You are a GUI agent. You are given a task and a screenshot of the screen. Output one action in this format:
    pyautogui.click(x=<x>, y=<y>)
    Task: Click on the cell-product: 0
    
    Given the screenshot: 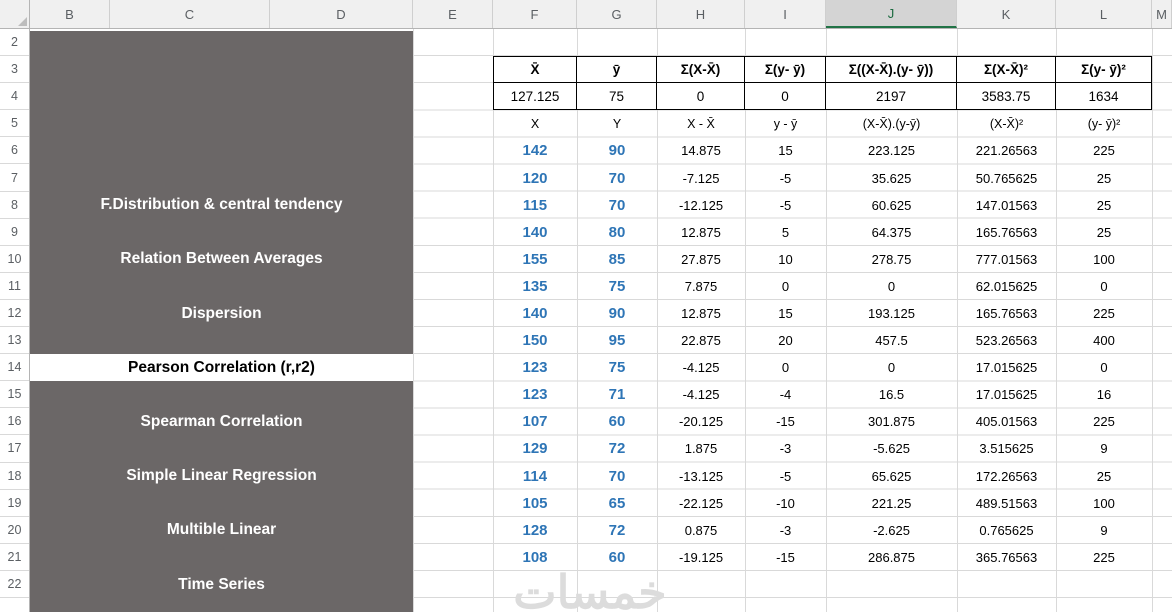 What is the action you would take?
    pyautogui.click(x=891, y=286)
    